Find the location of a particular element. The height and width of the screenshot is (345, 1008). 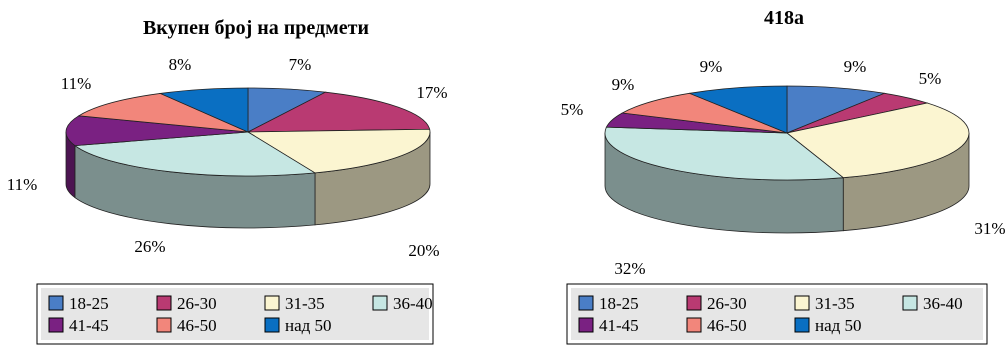

chart-title: Вкупен број на предмети is located at coordinates (256, 28).